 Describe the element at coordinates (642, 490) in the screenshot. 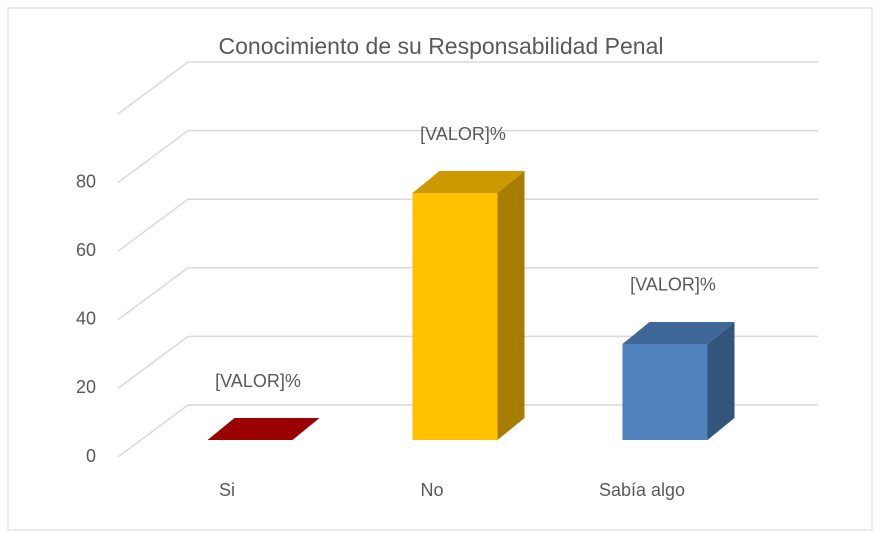

I see `x-tick-label: Sabía algo` at that location.